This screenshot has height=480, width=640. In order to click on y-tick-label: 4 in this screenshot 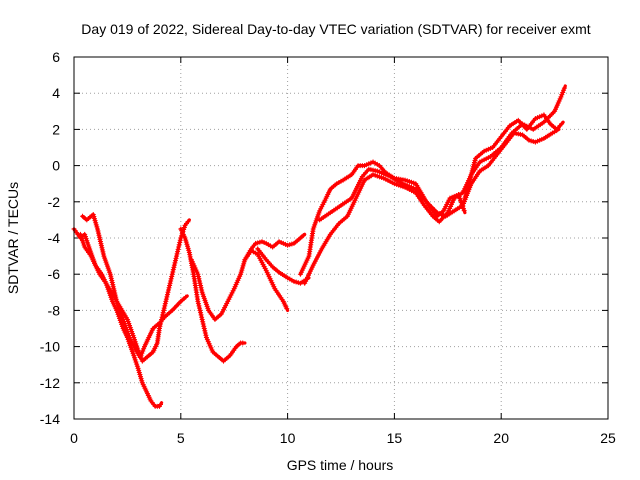, I will do `click(56, 93)`.